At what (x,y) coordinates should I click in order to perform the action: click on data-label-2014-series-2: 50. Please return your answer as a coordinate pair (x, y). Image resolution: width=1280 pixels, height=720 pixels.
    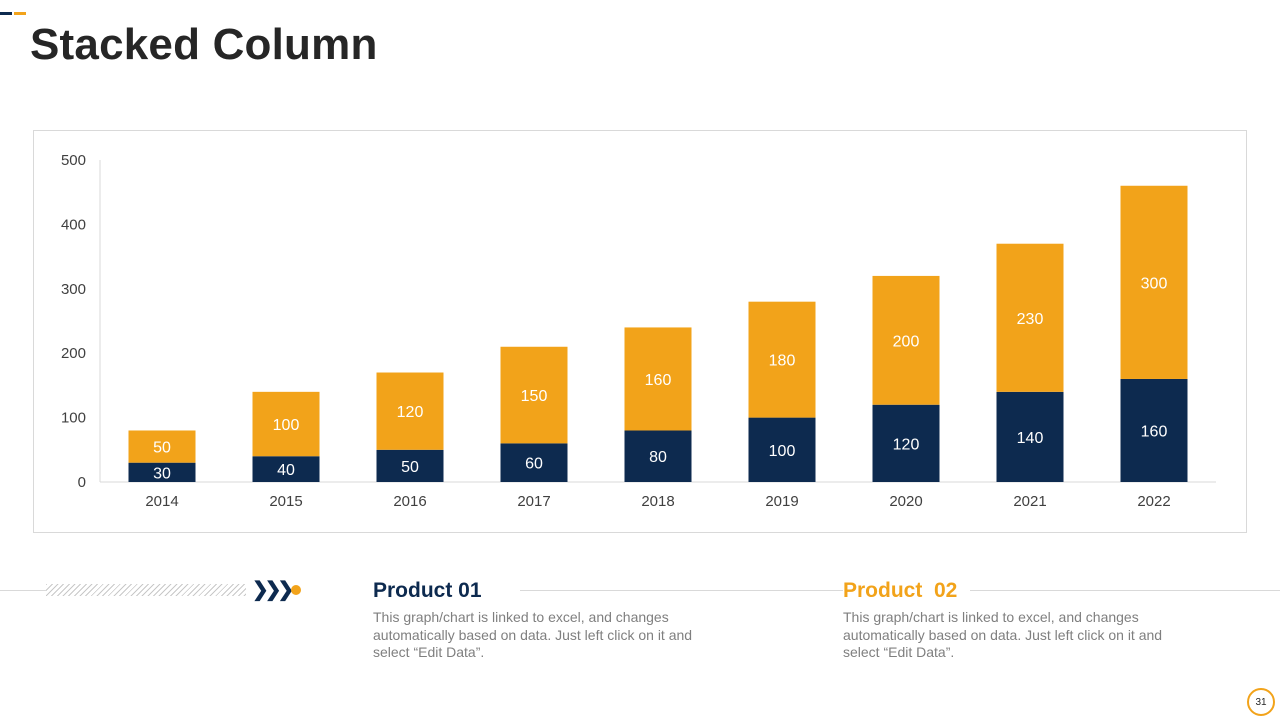
    Looking at the image, I should click on (162, 448).